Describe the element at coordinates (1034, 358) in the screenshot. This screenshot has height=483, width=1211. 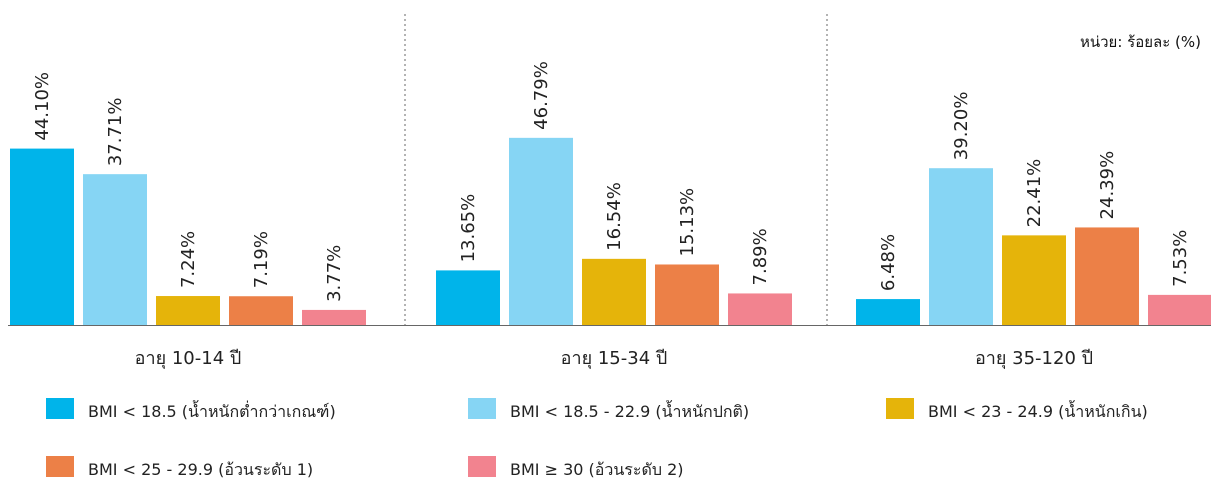
I see `category-label-3: อายุ 35-120 ปี` at that location.